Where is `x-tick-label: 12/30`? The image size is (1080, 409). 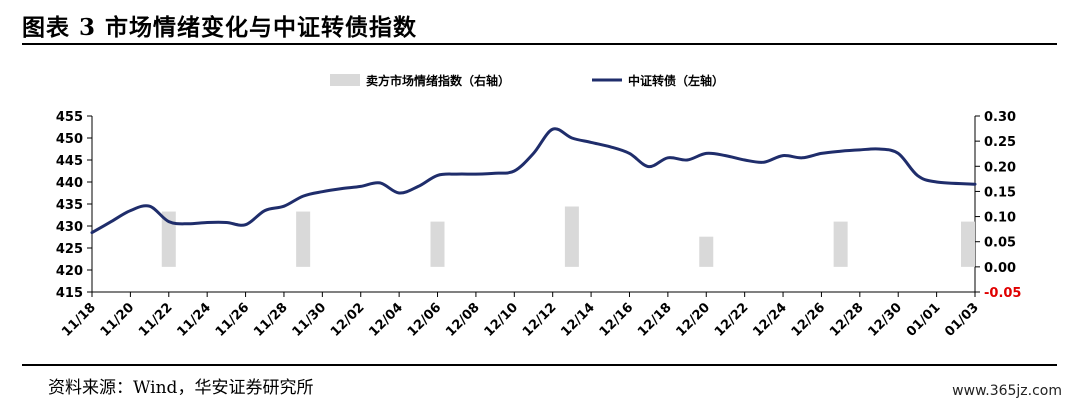
x-tick-label: 12/30 is located at coordinates (885, 320).